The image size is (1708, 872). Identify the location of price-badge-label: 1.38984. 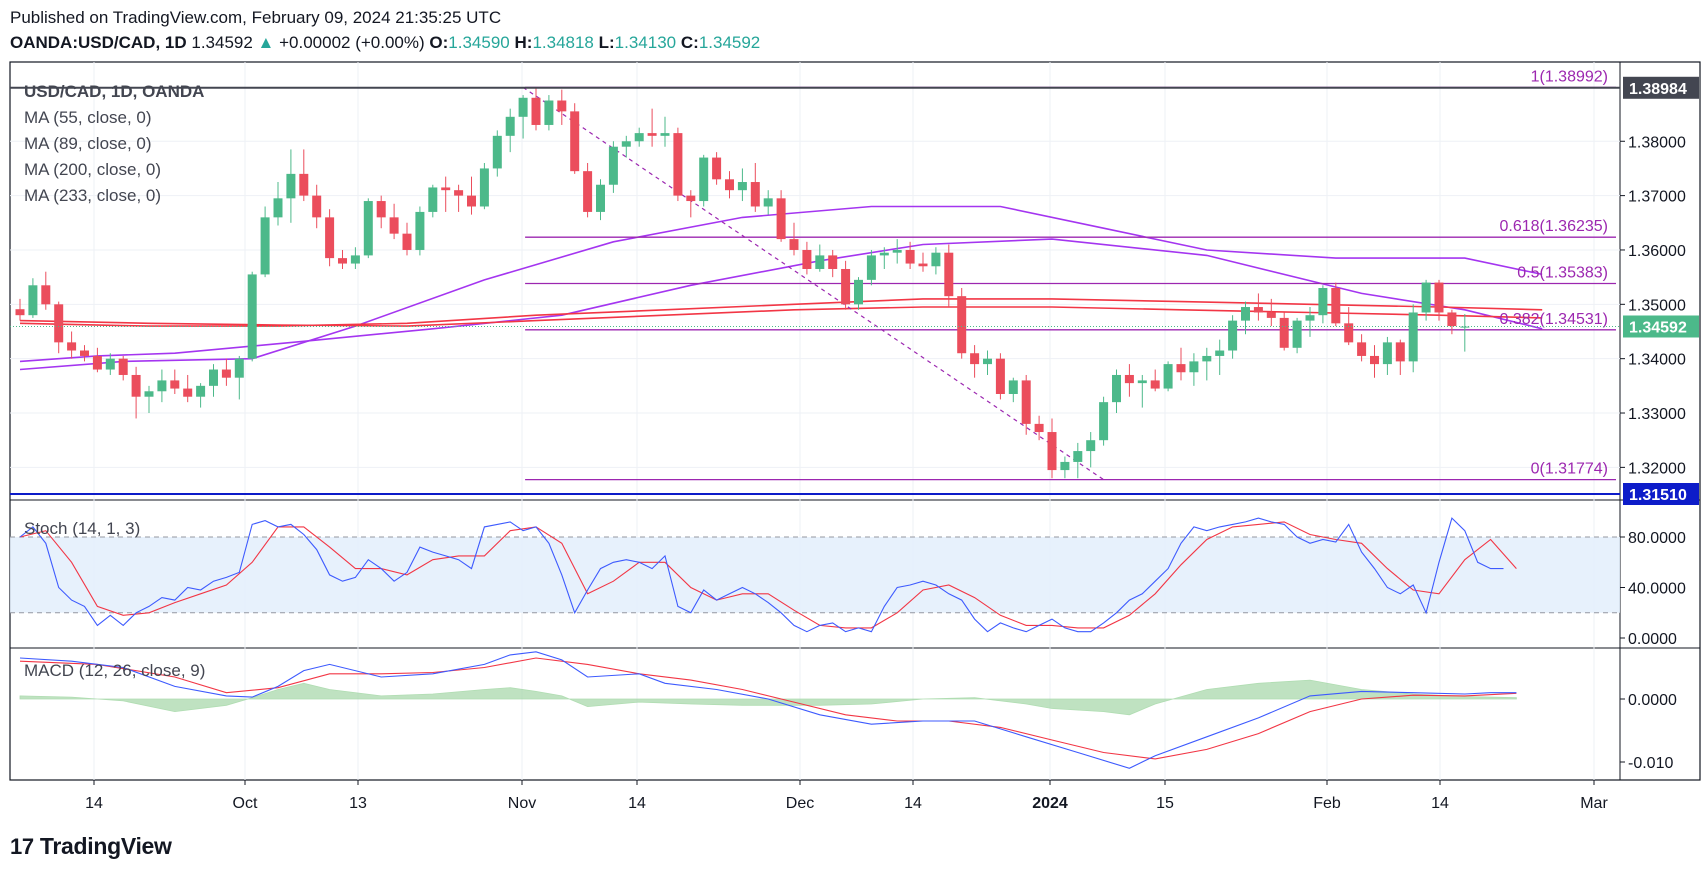
(1658, 89).